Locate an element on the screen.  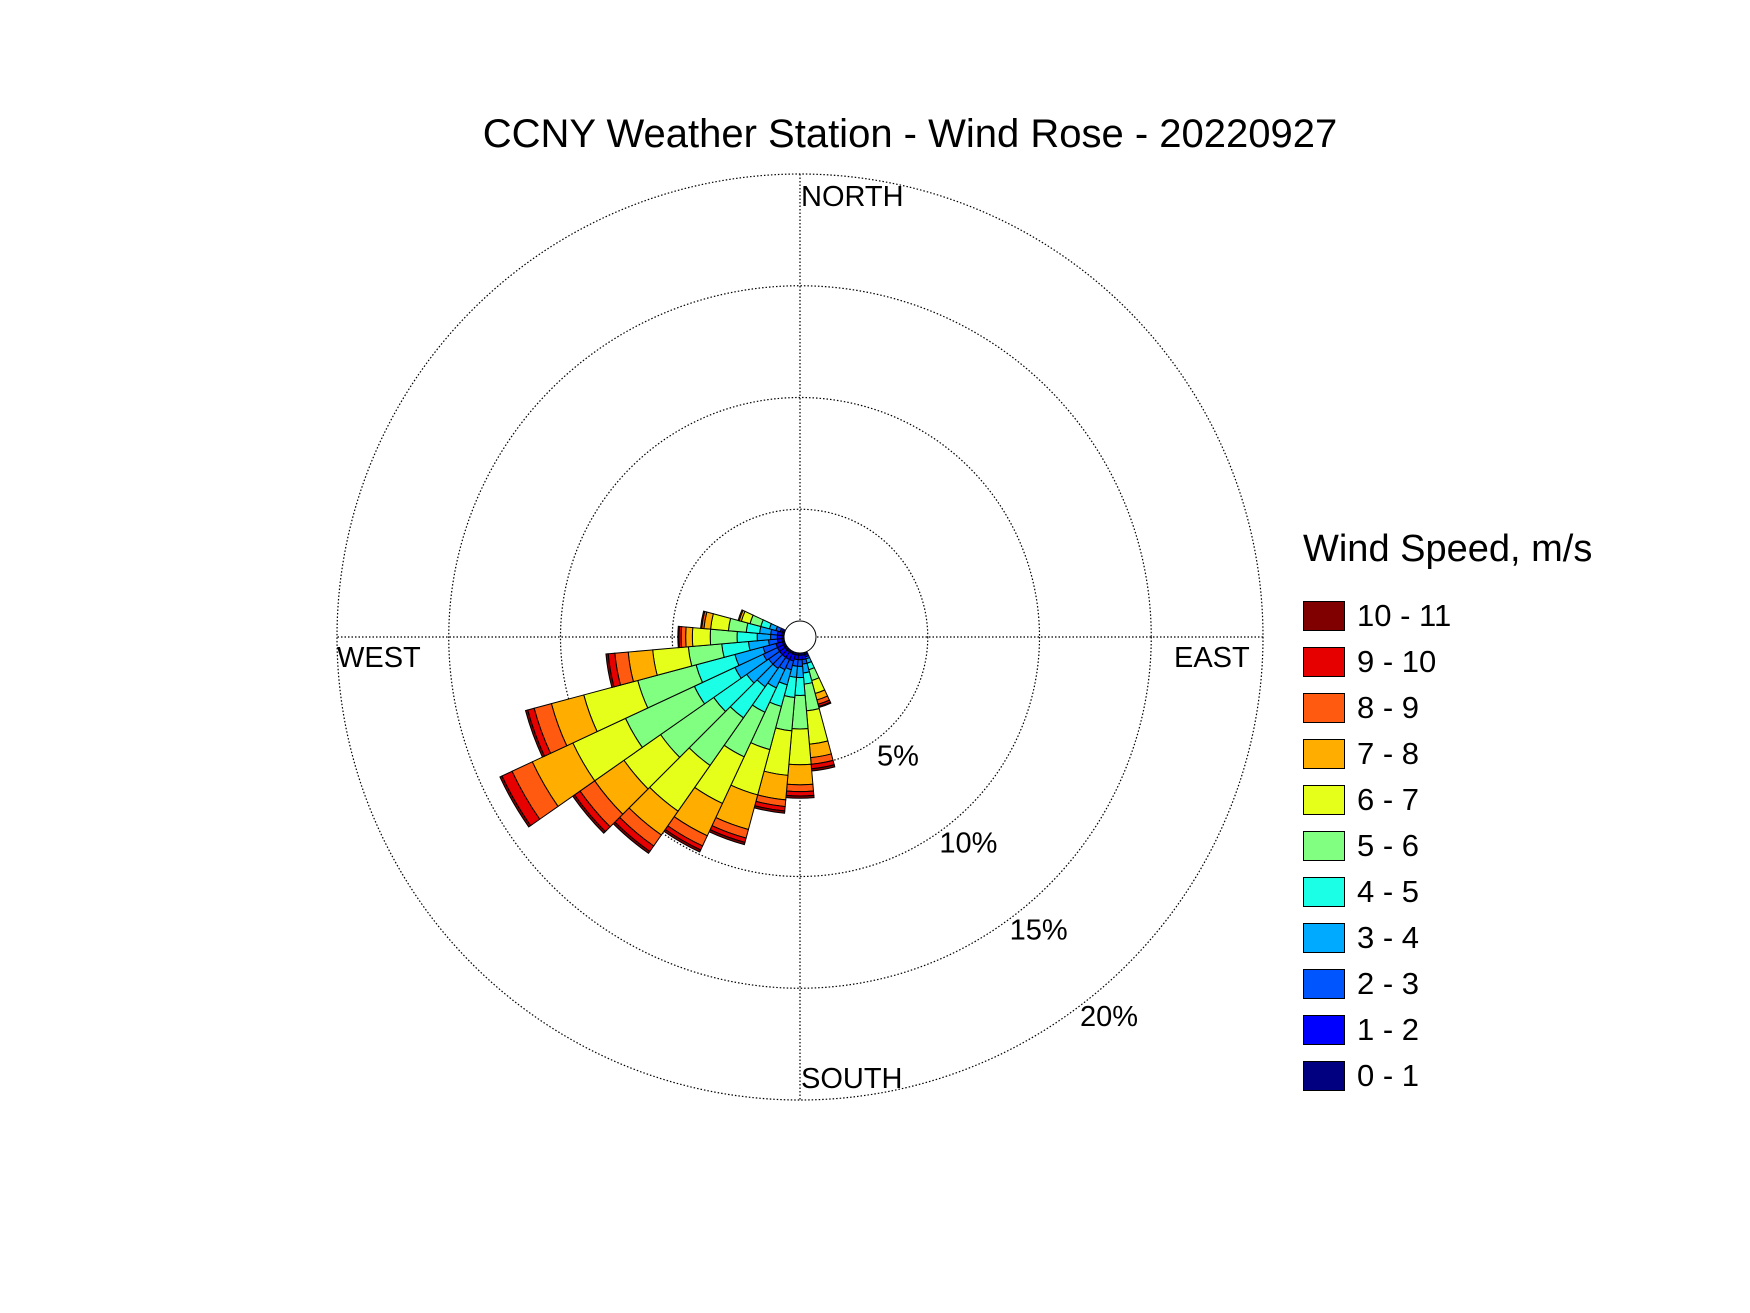
legend-item: 5 - 6 is located at coordinates (1447, 846).